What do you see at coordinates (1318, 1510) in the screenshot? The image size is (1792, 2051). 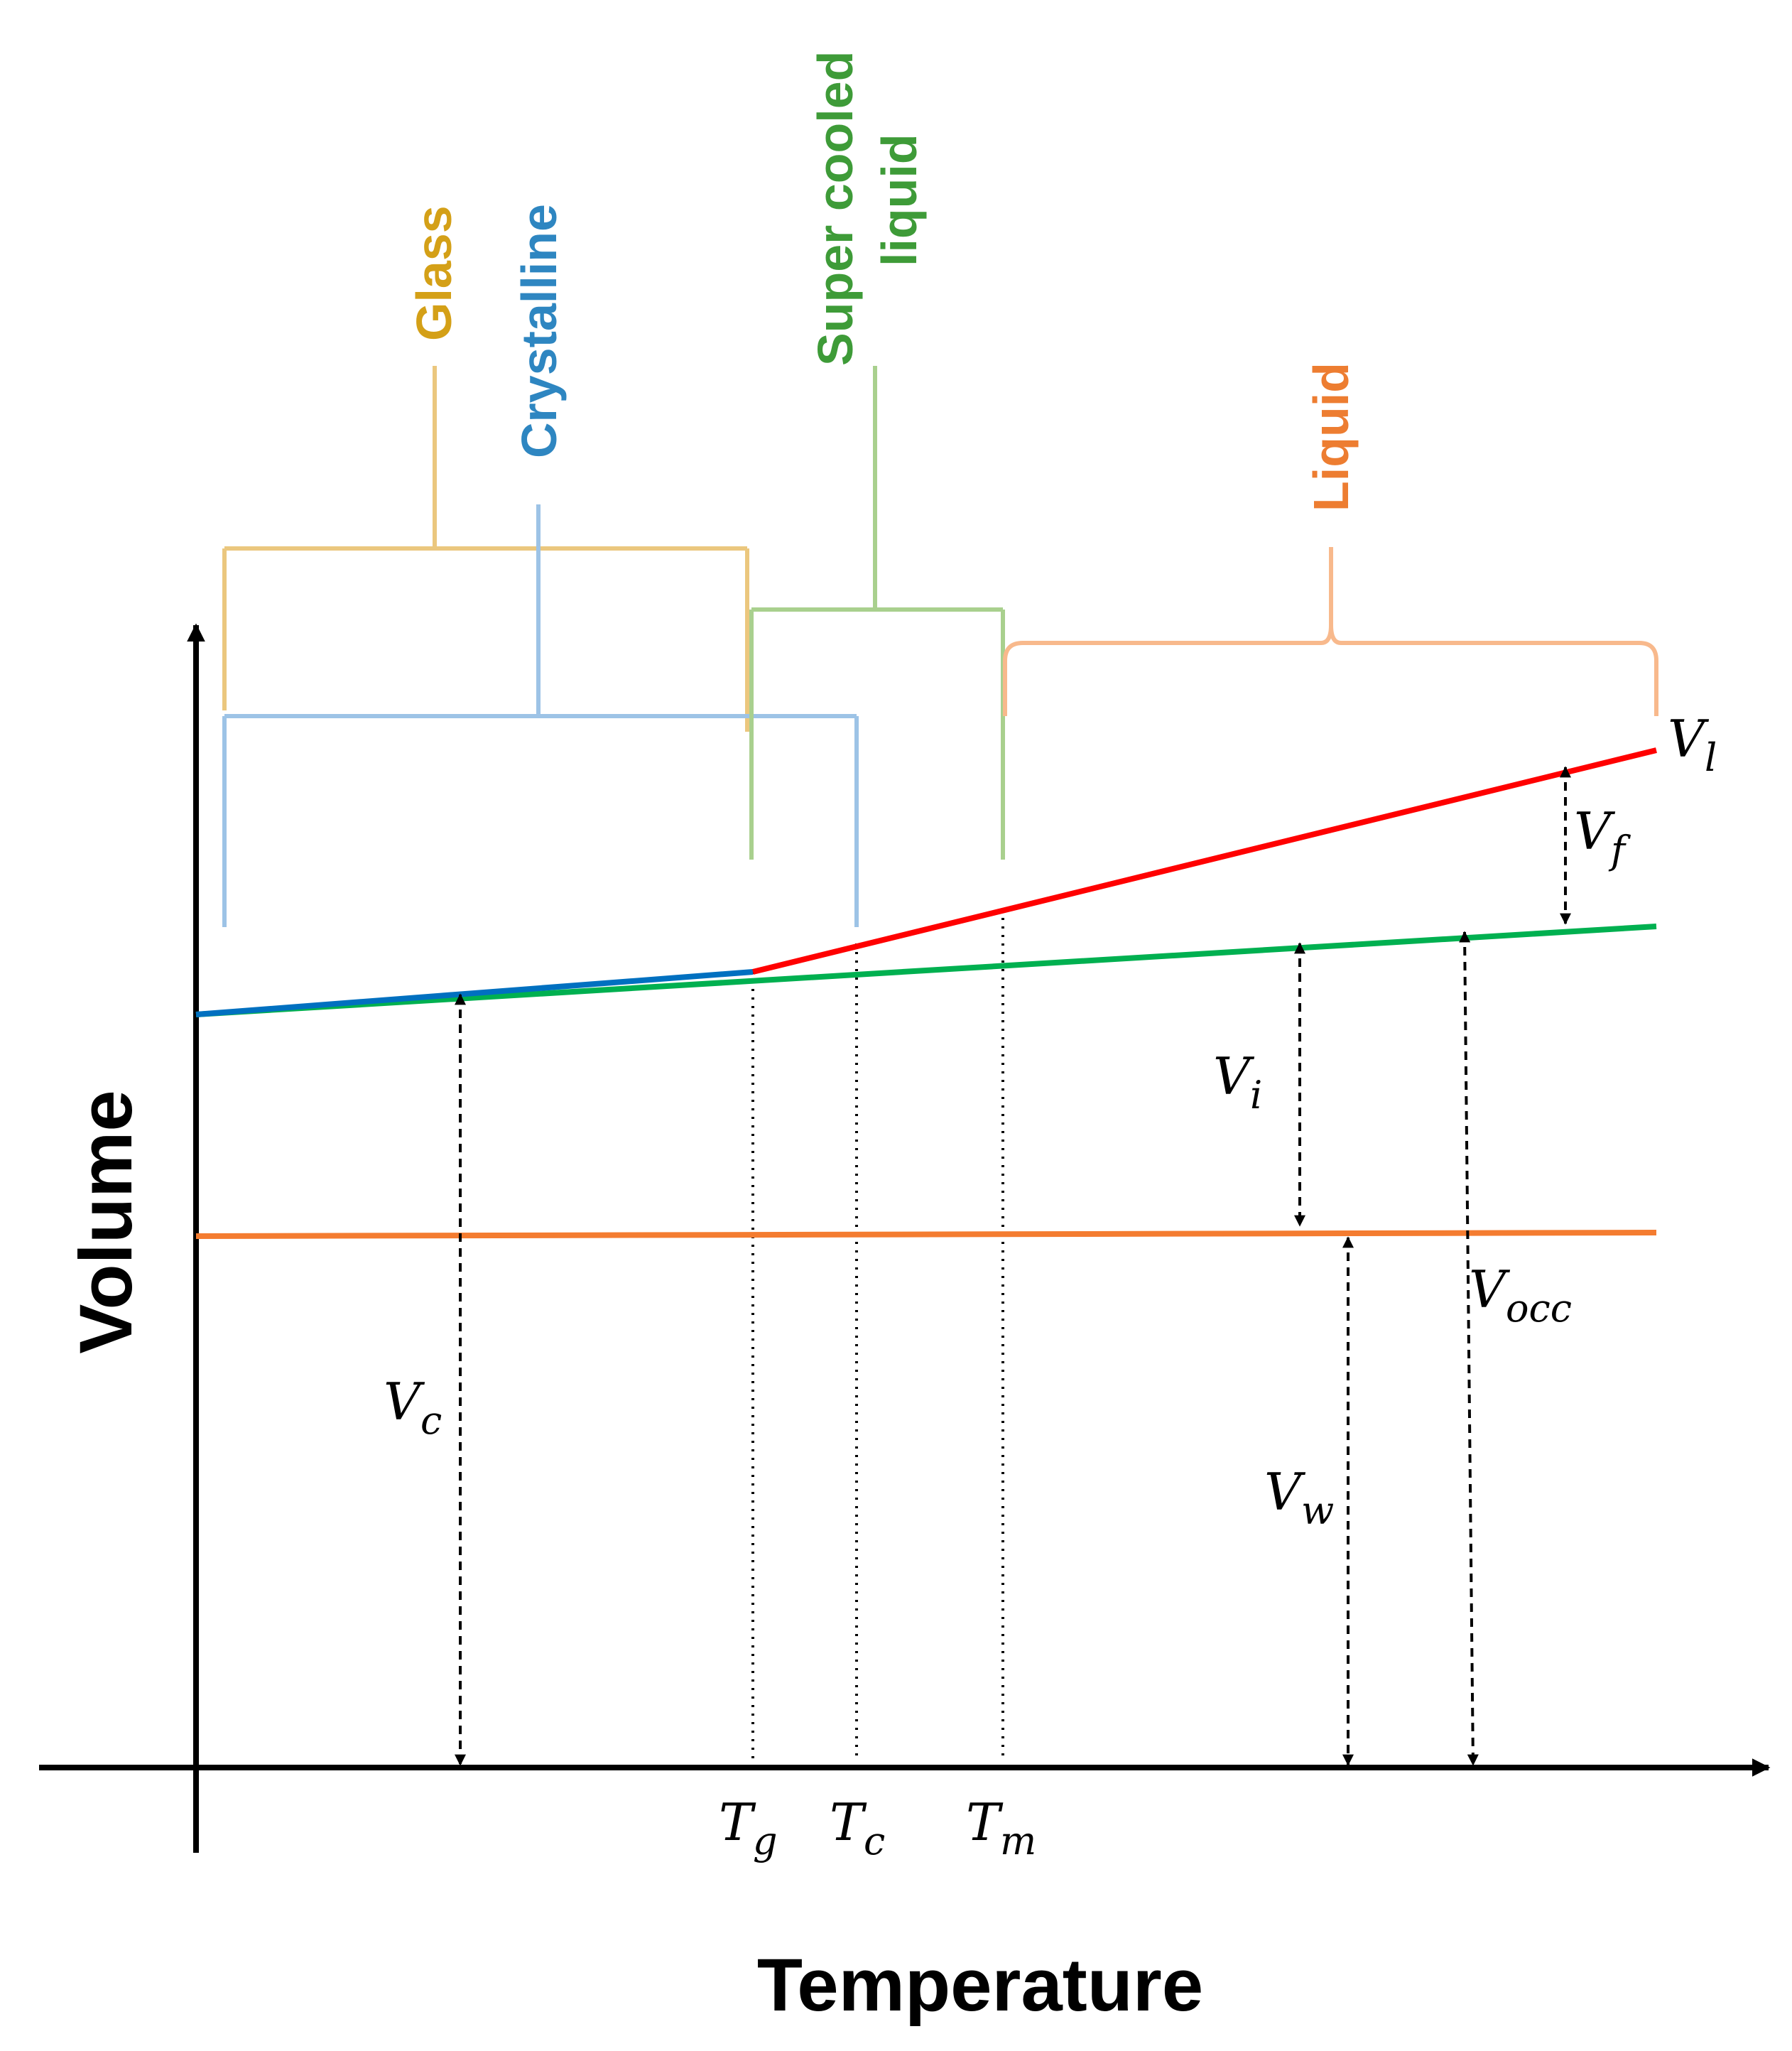 I see `vw-label-sub: w` at bounding box center [1318, 1510].